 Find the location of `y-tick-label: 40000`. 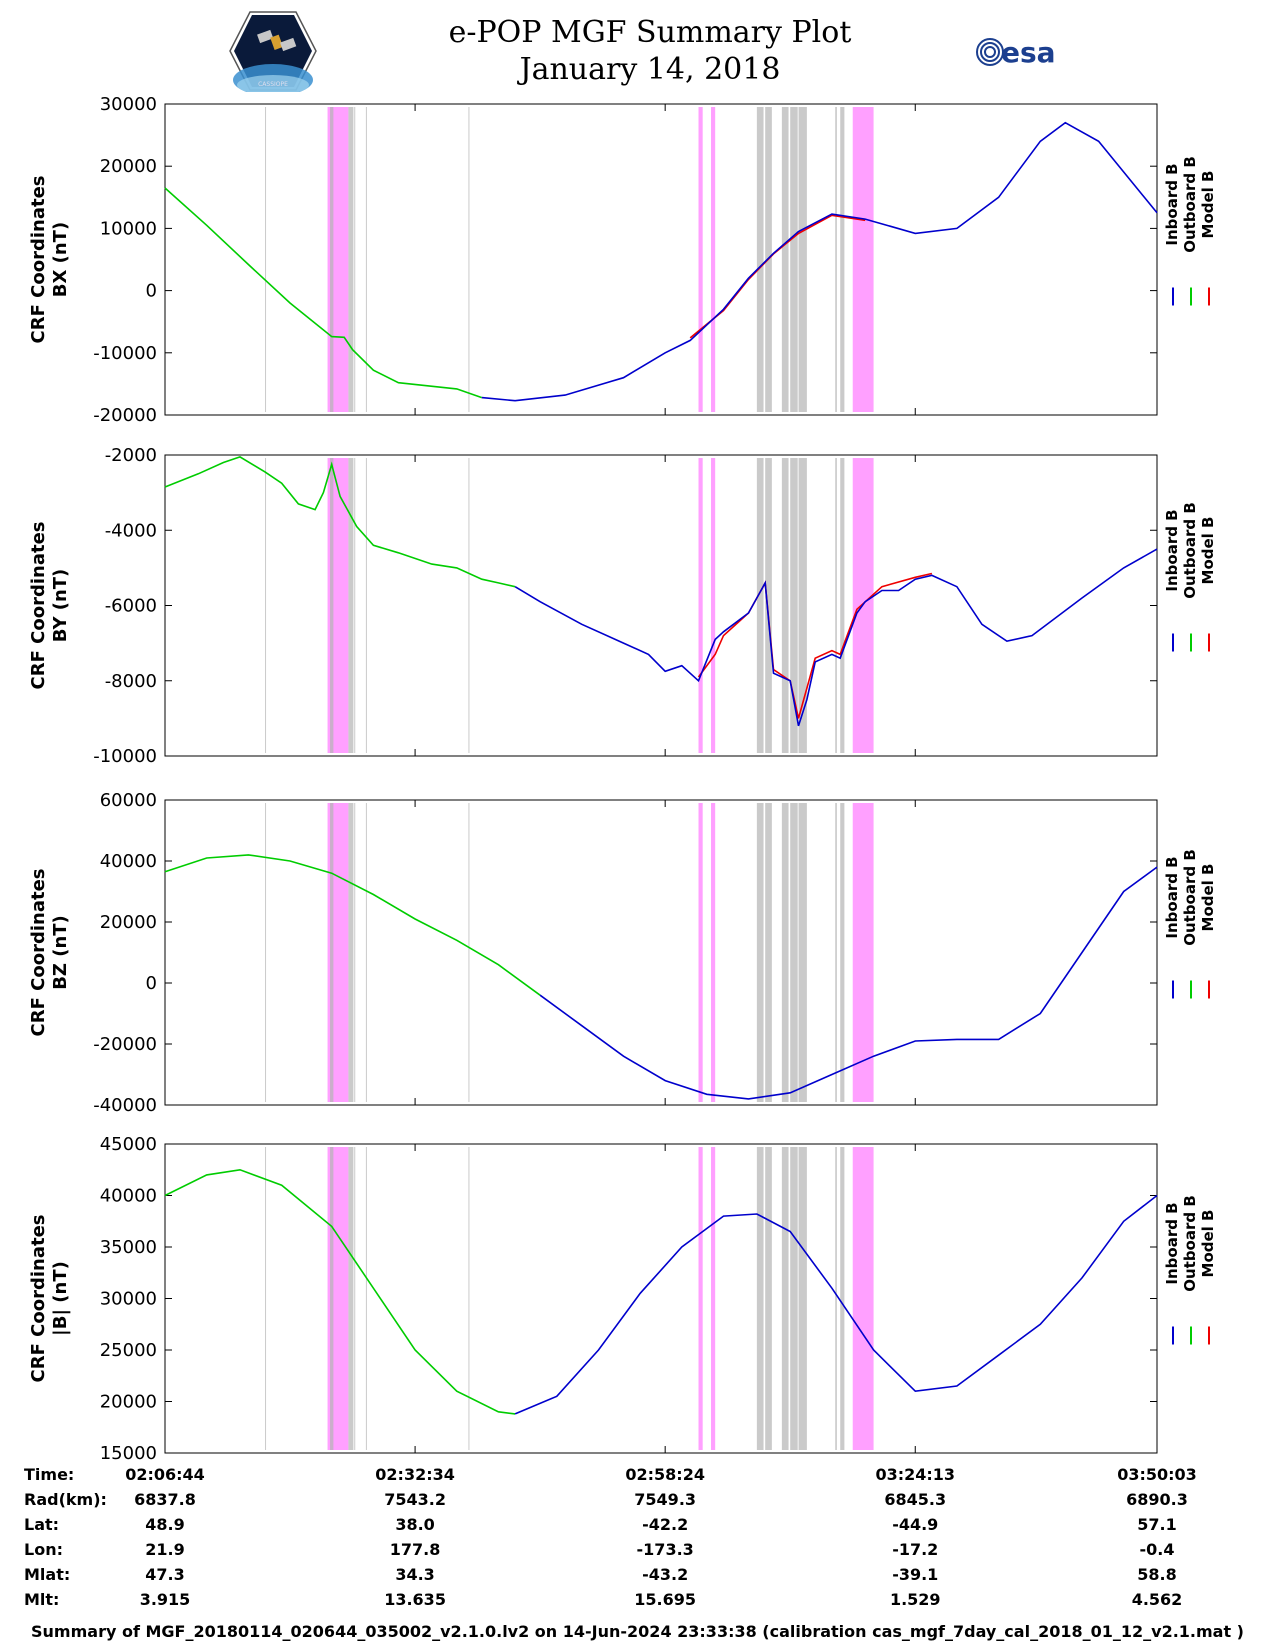

y-tick-label: 40000 is located at coordinates (128, 1196).